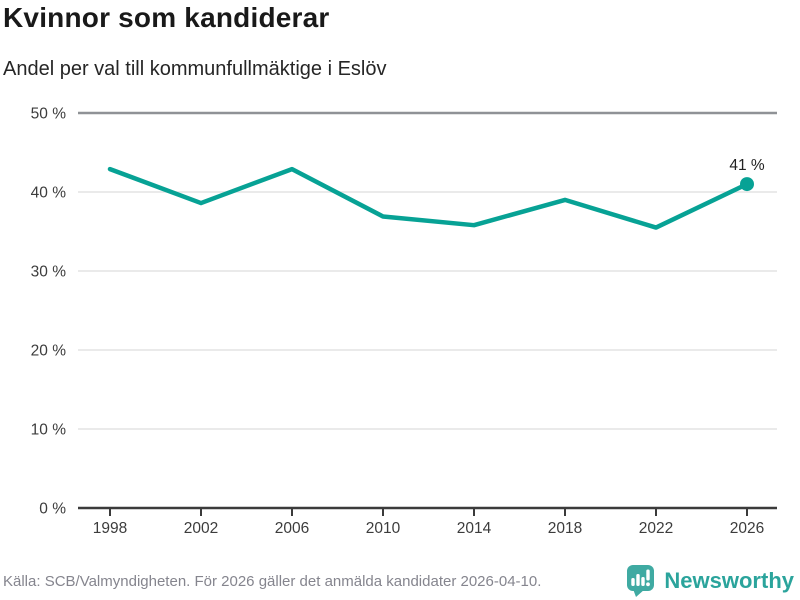 The height and width of the screenshot is (600, 800). I want to click on data-line, so click(428, 198).